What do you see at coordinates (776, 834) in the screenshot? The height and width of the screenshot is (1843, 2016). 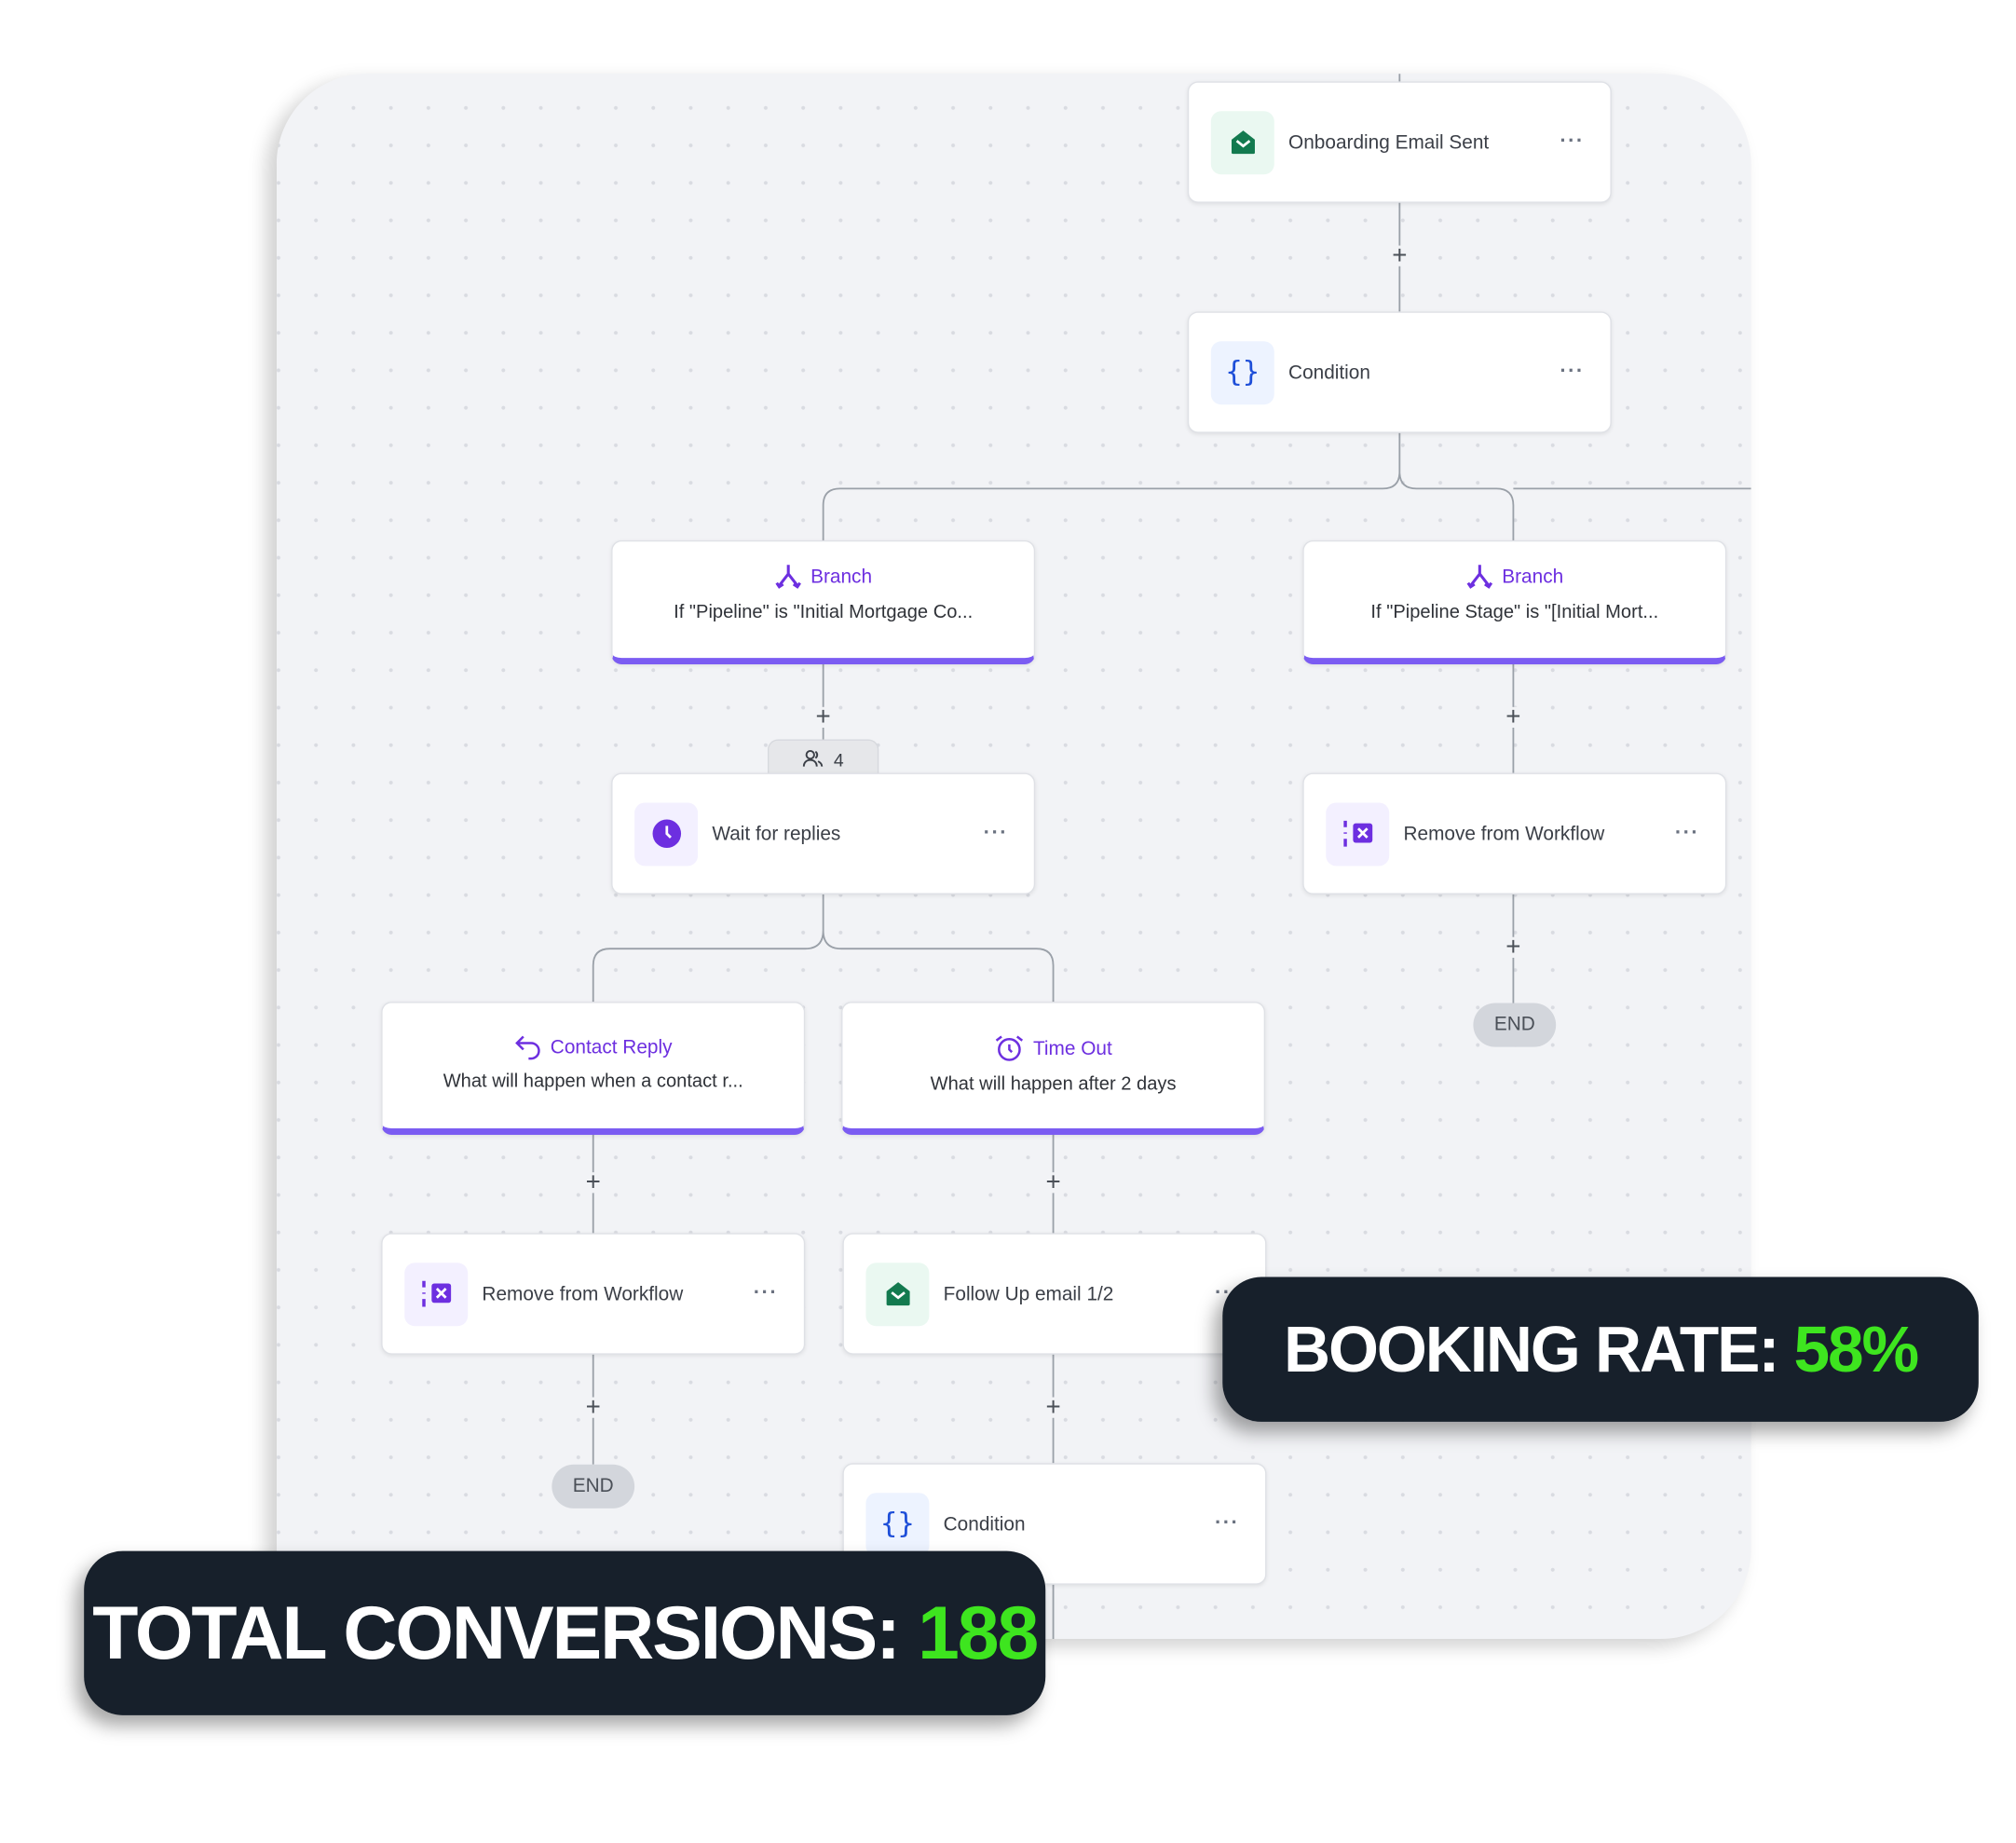 I see `node-label: Wait for replies` at bounding box center [776, 834].